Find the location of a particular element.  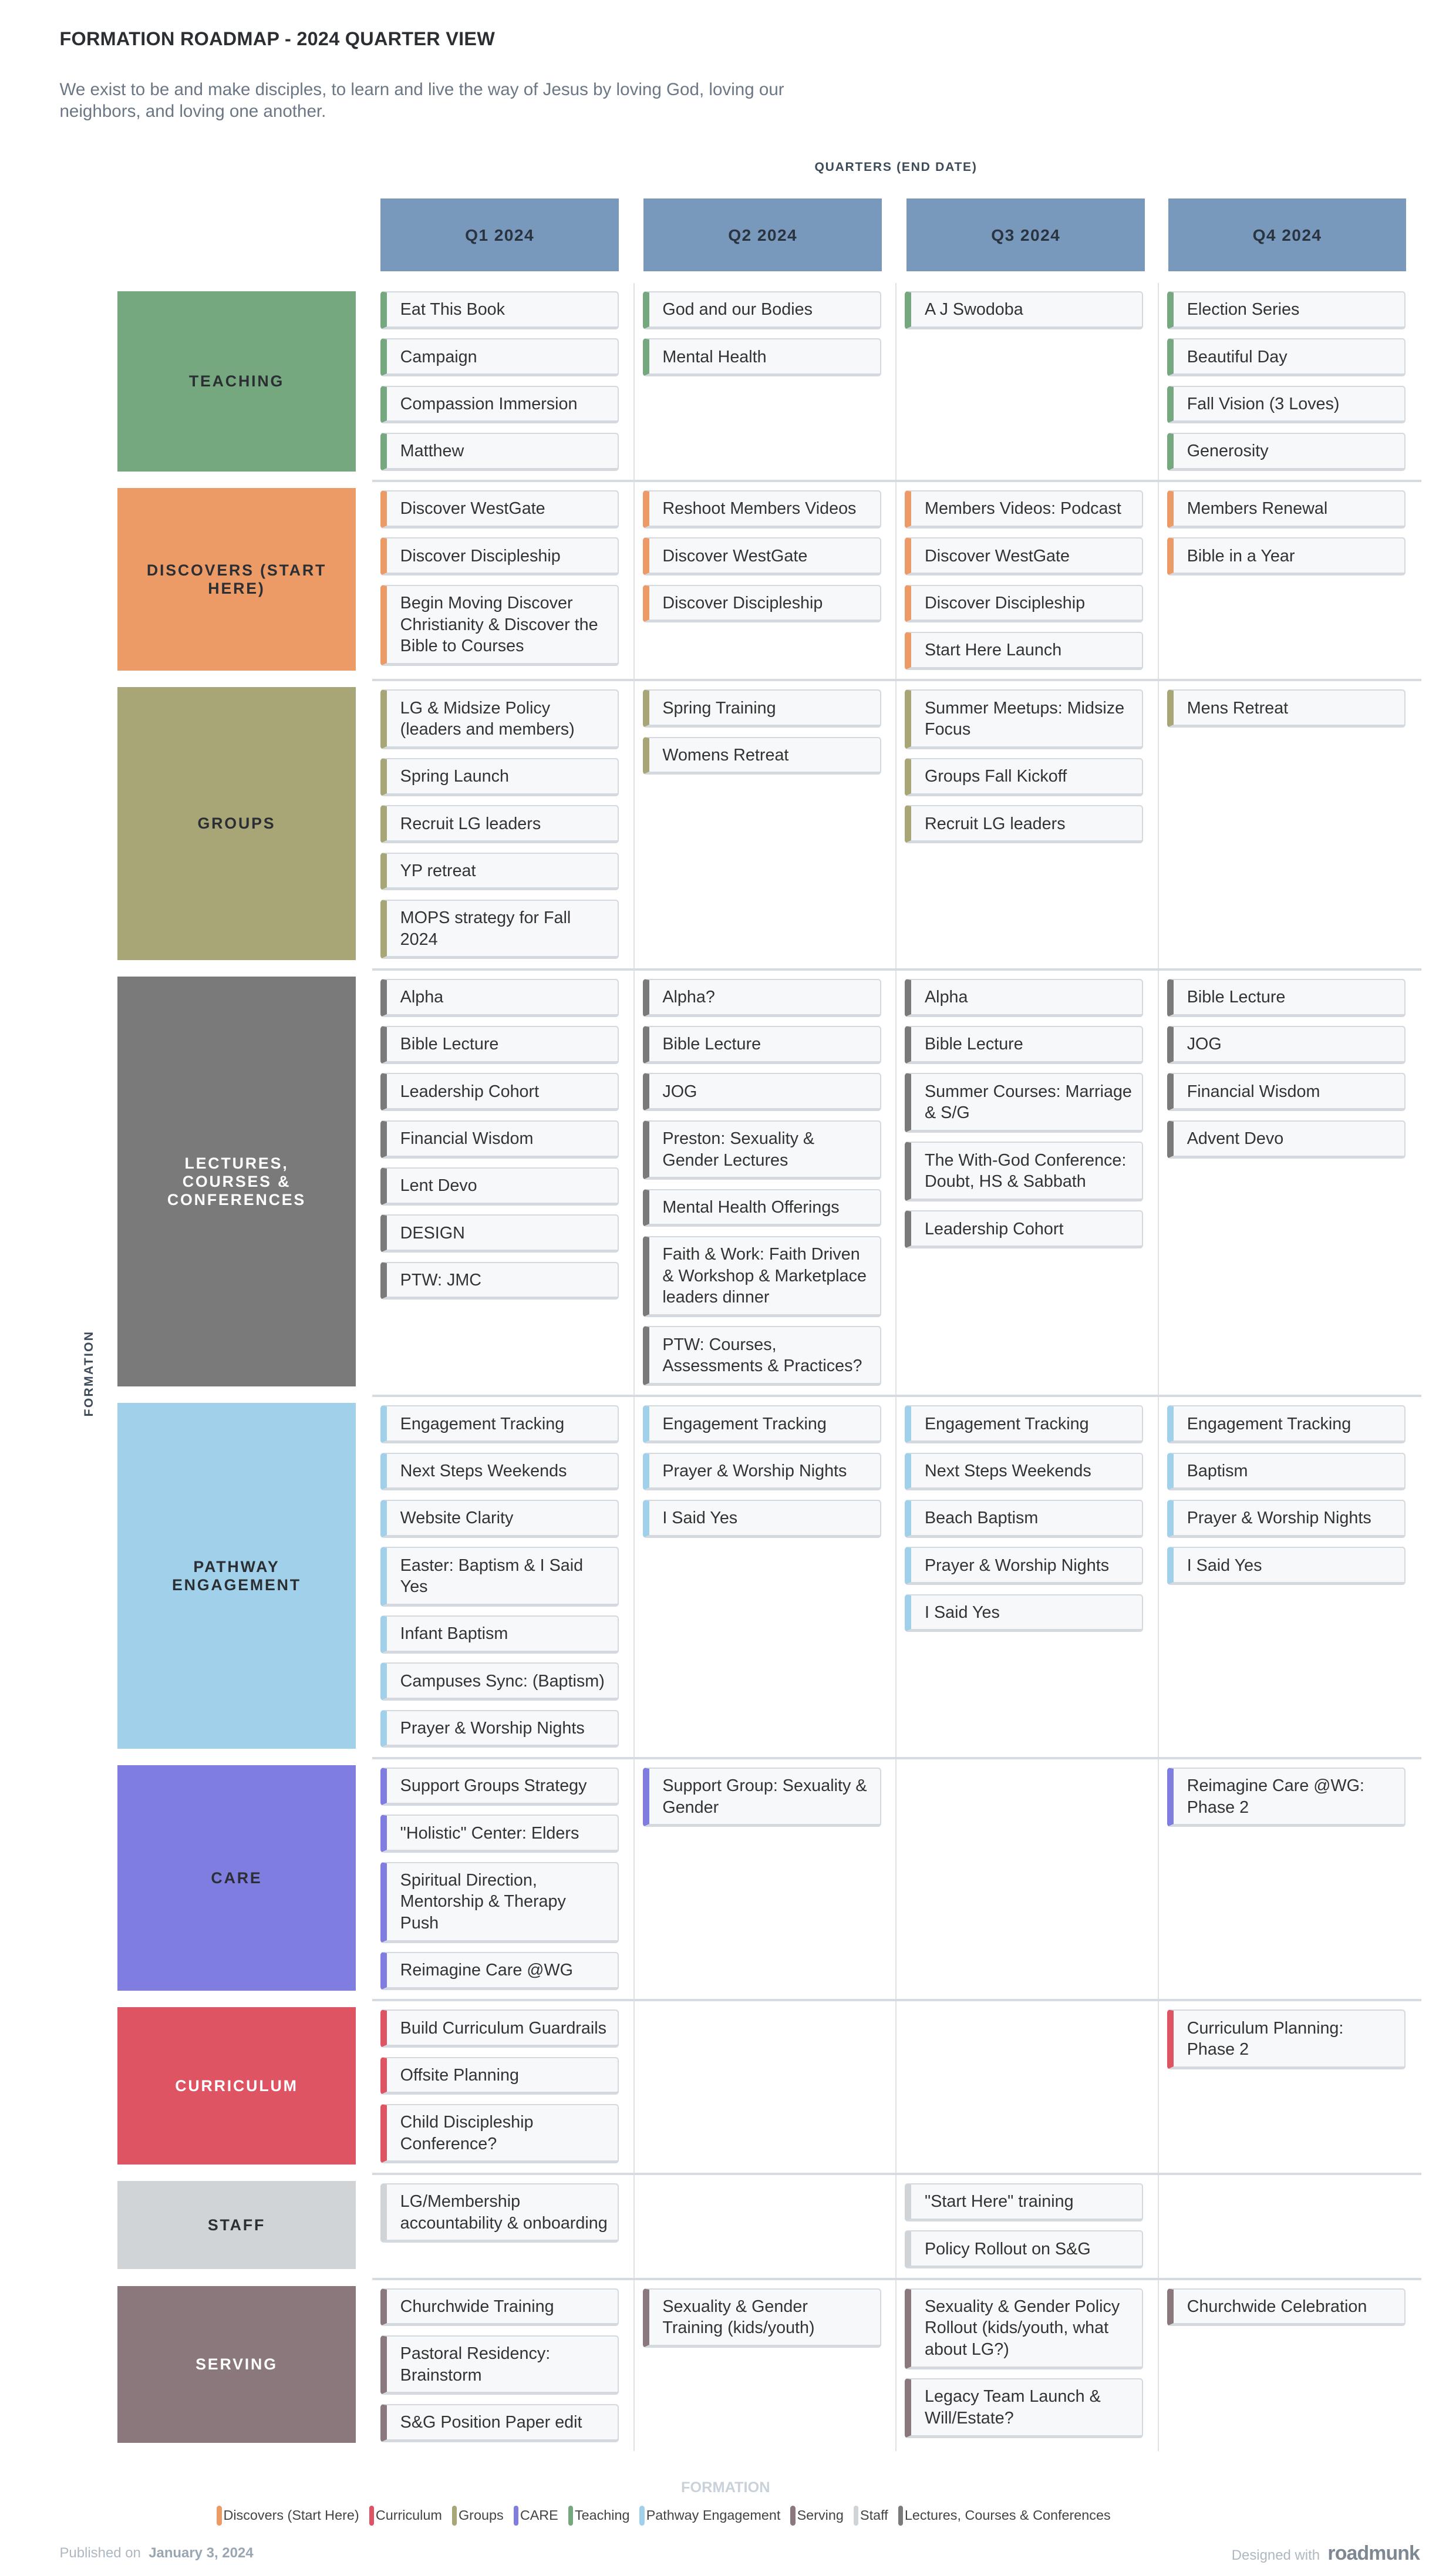

quarter-cell: God and our Bodies Mental Health is located at coordinates (766, 381).